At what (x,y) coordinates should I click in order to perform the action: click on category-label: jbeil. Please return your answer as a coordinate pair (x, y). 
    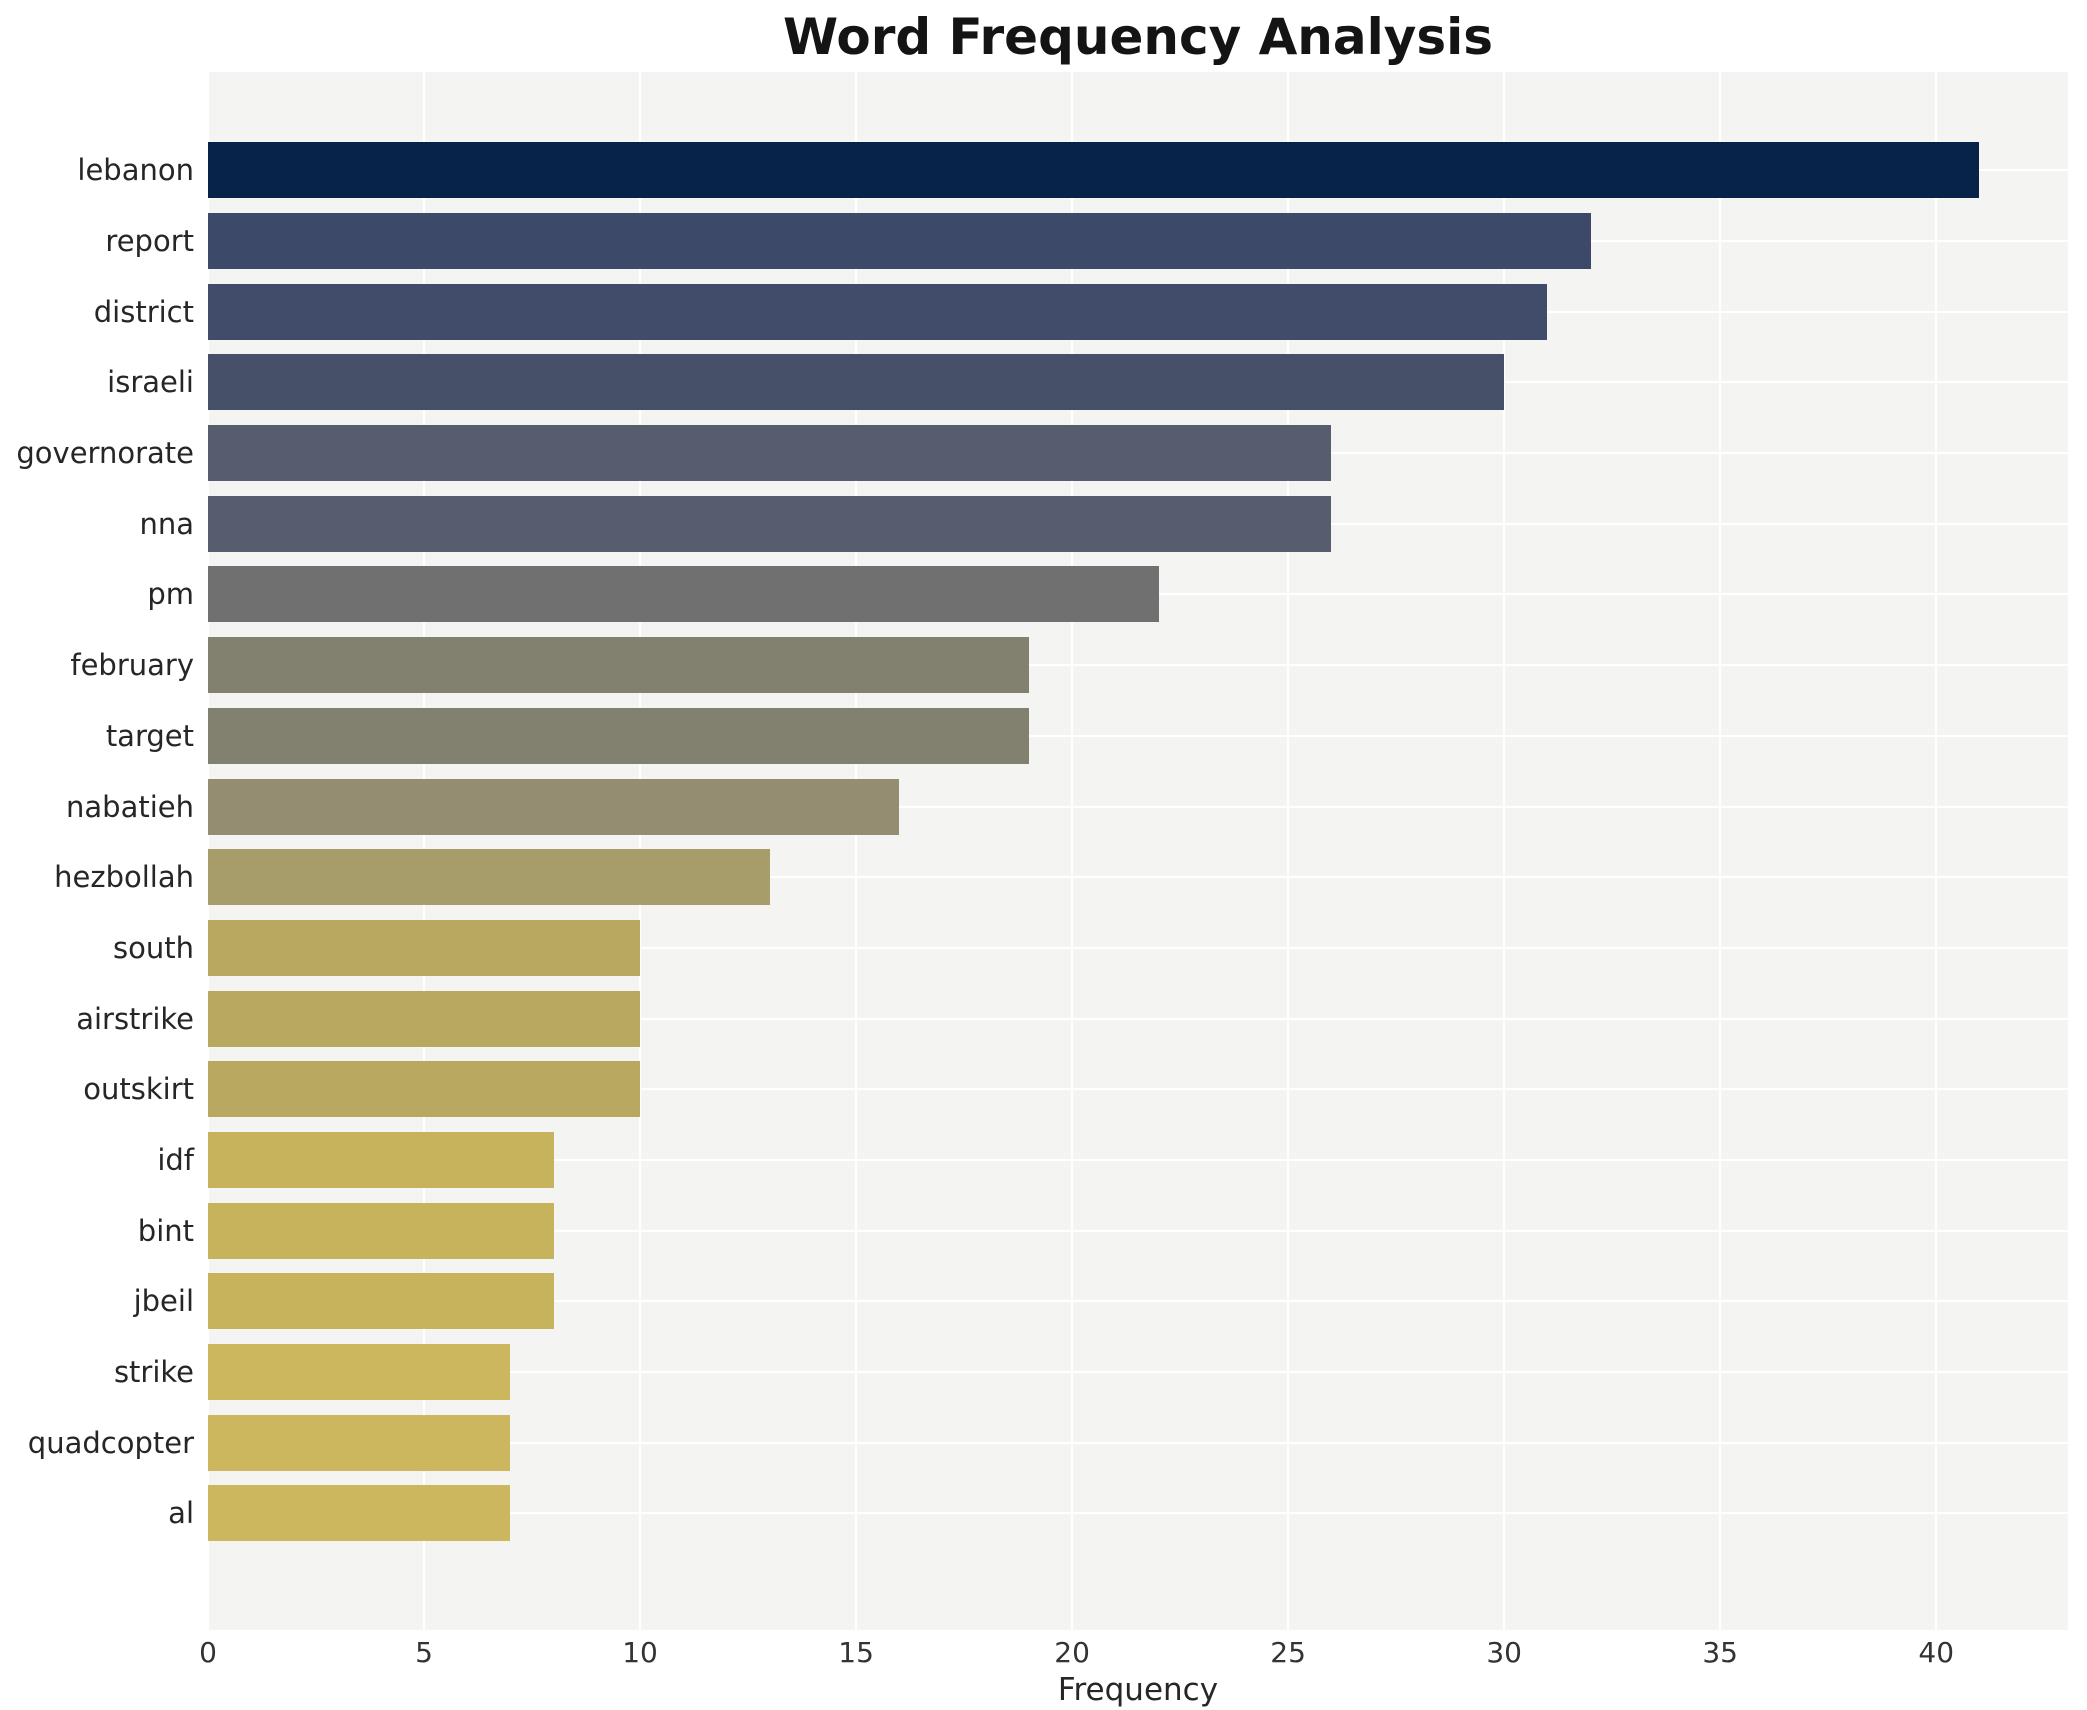
    Looking at the image, I should click on (163, 1301).